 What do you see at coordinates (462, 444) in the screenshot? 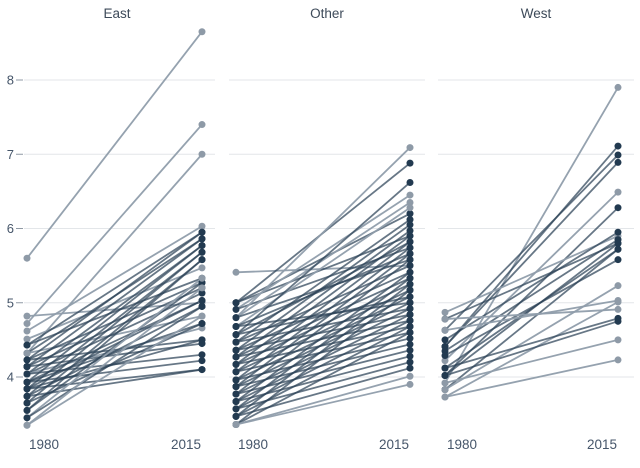
I see `x-axis-label-1980: 1980` at bounding box center [462, 444].